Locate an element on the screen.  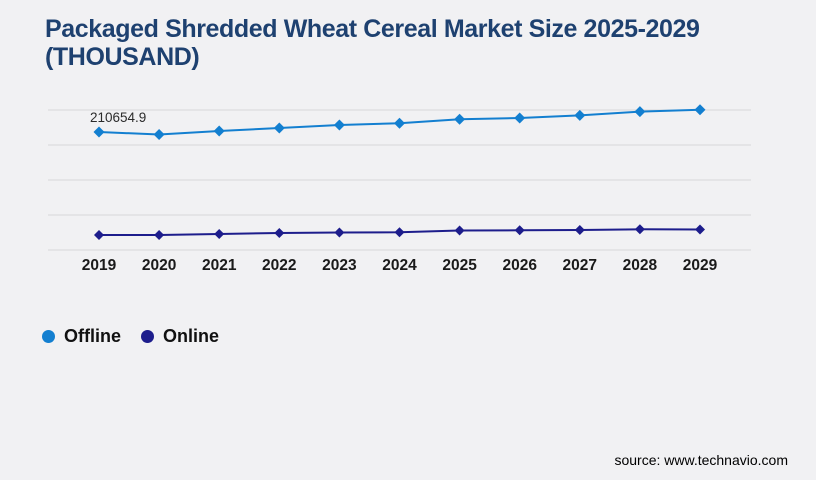
offline-point-2025 is located at coordinates (460, 119).